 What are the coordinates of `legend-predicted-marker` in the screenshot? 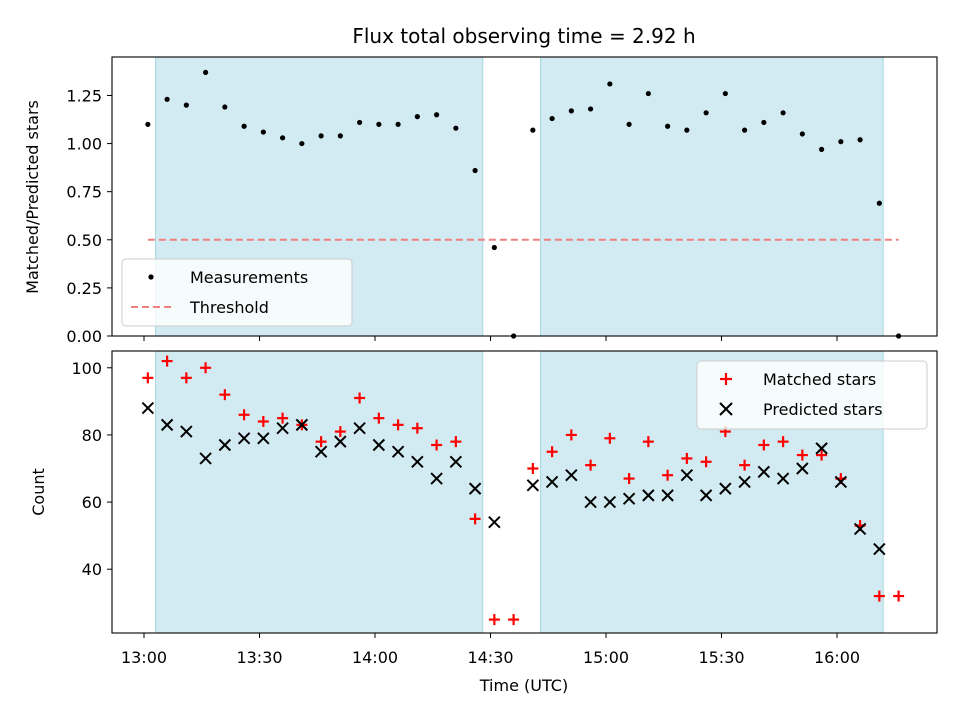 It's located at (726, 409).